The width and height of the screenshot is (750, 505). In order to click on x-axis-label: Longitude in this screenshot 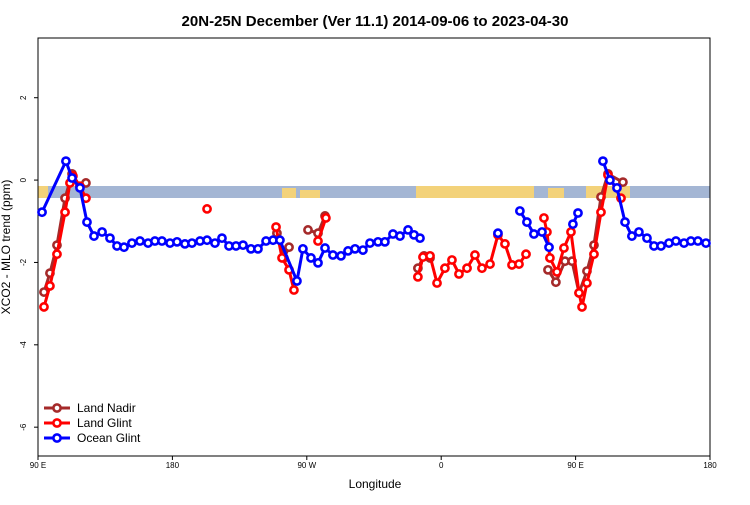, I will do `click(375, 484)`.